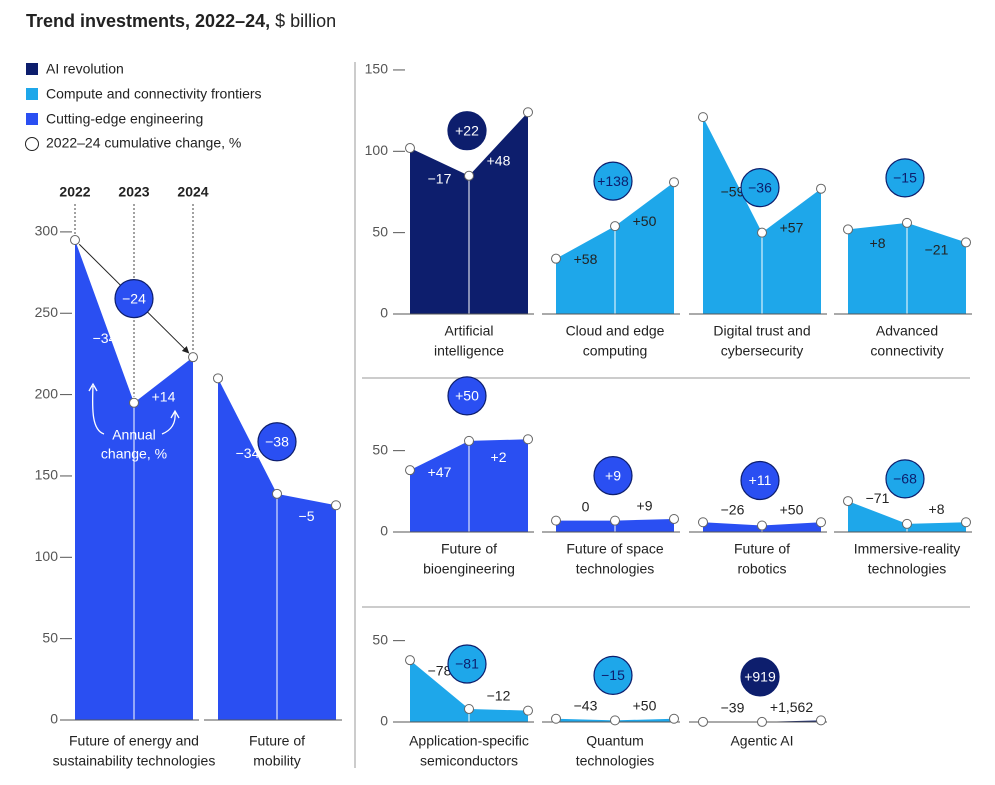  Describe the element at coordinates (47, 393) in the screenshot. I see `y-tick-label: 200` at that location.